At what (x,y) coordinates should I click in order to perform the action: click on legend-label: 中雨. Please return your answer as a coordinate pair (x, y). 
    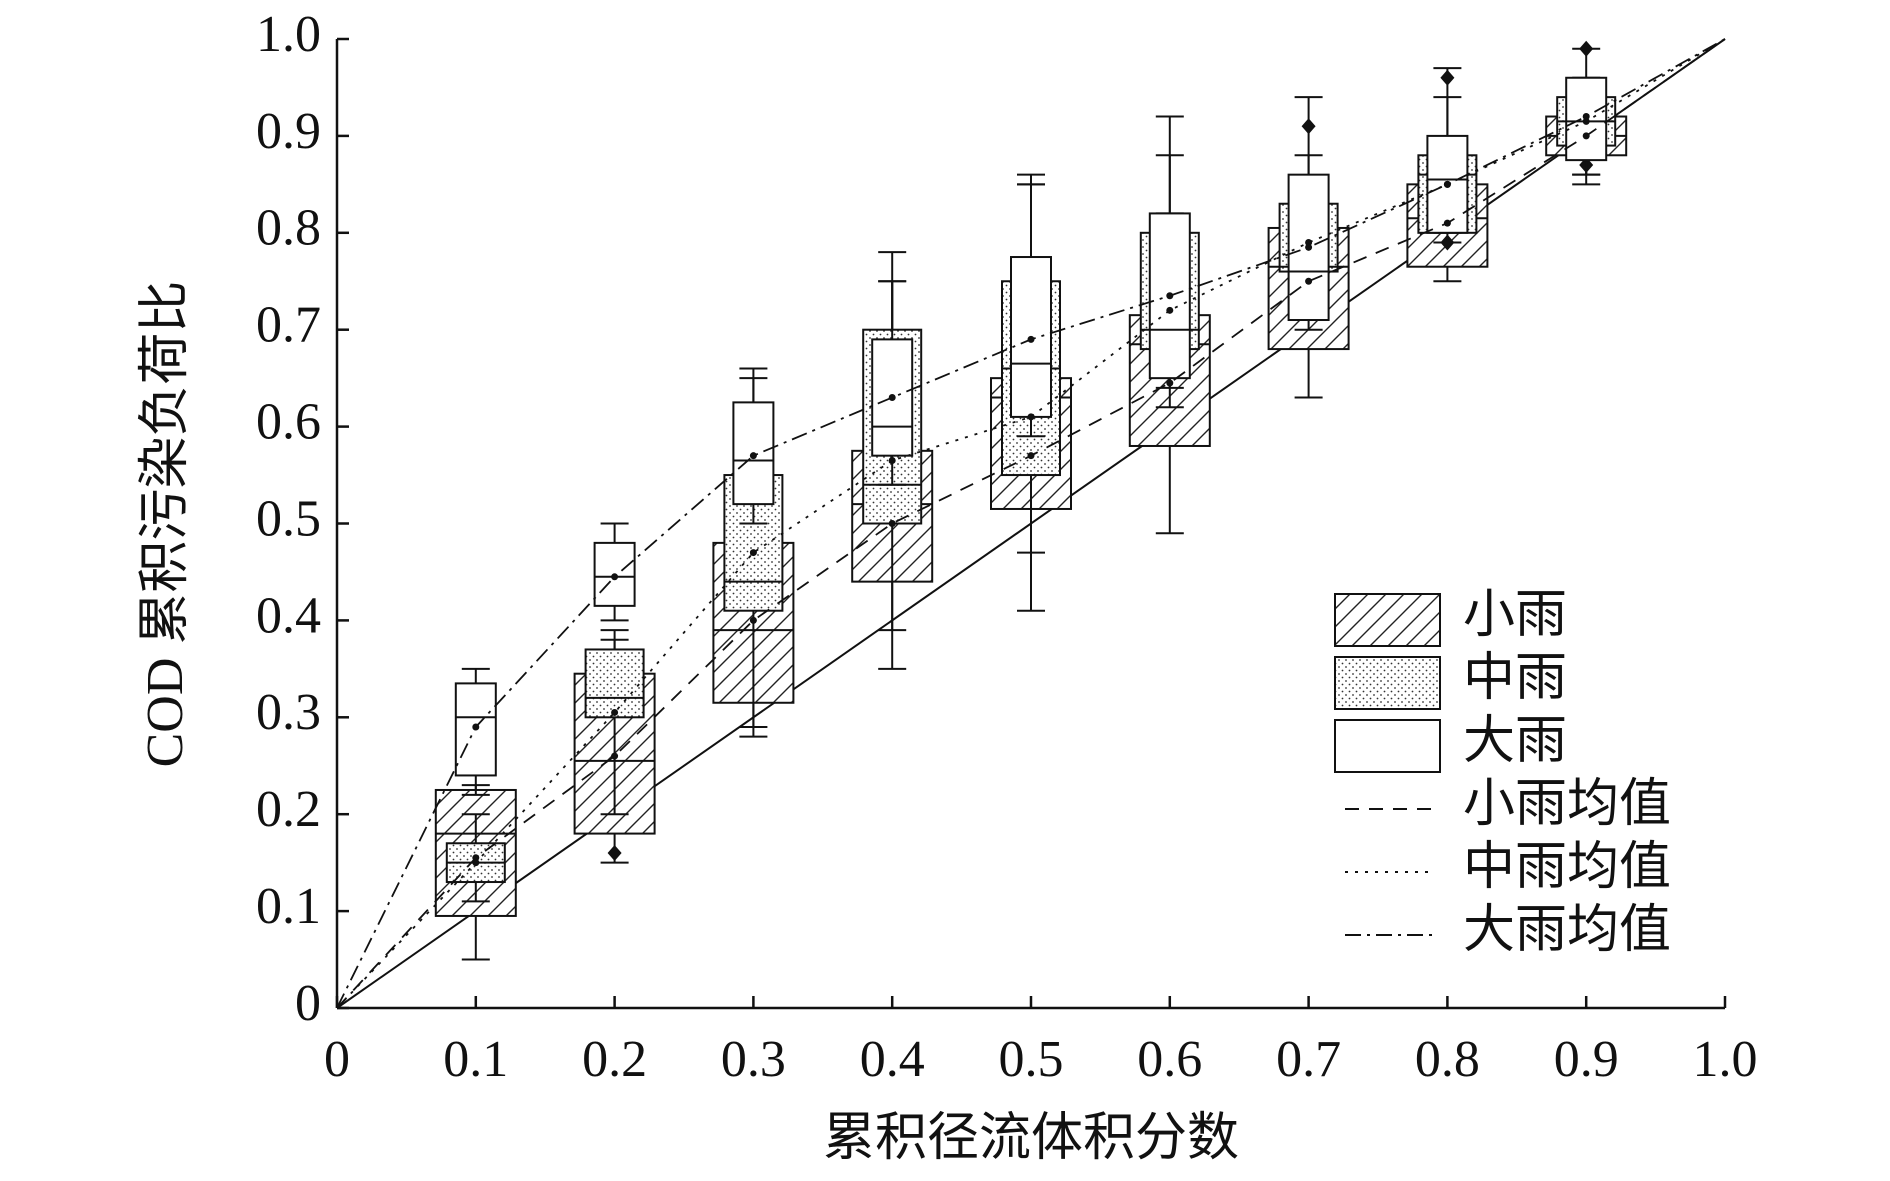
    Looking at the image, I should click on (1515, 678).